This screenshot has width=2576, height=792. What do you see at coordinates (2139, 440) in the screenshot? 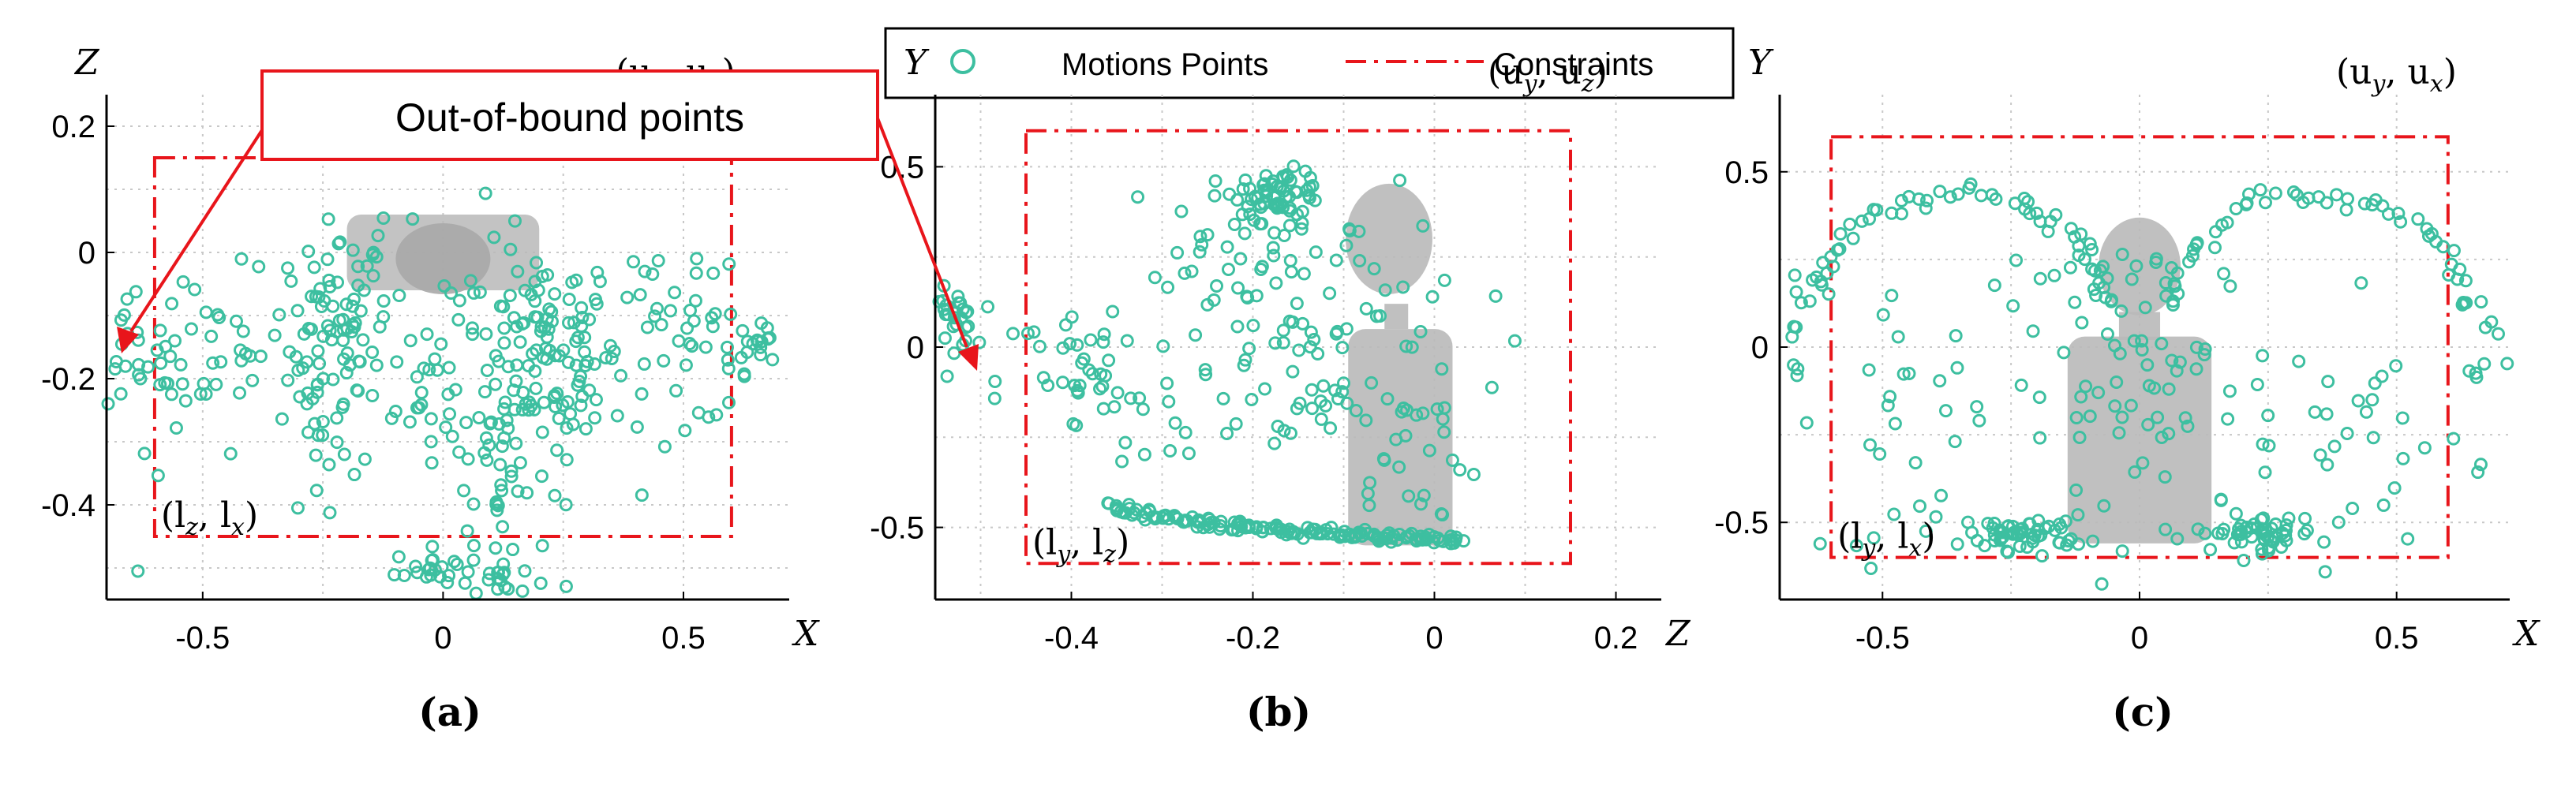
I see `silhouette-body` at bounding box center [2139, 440].